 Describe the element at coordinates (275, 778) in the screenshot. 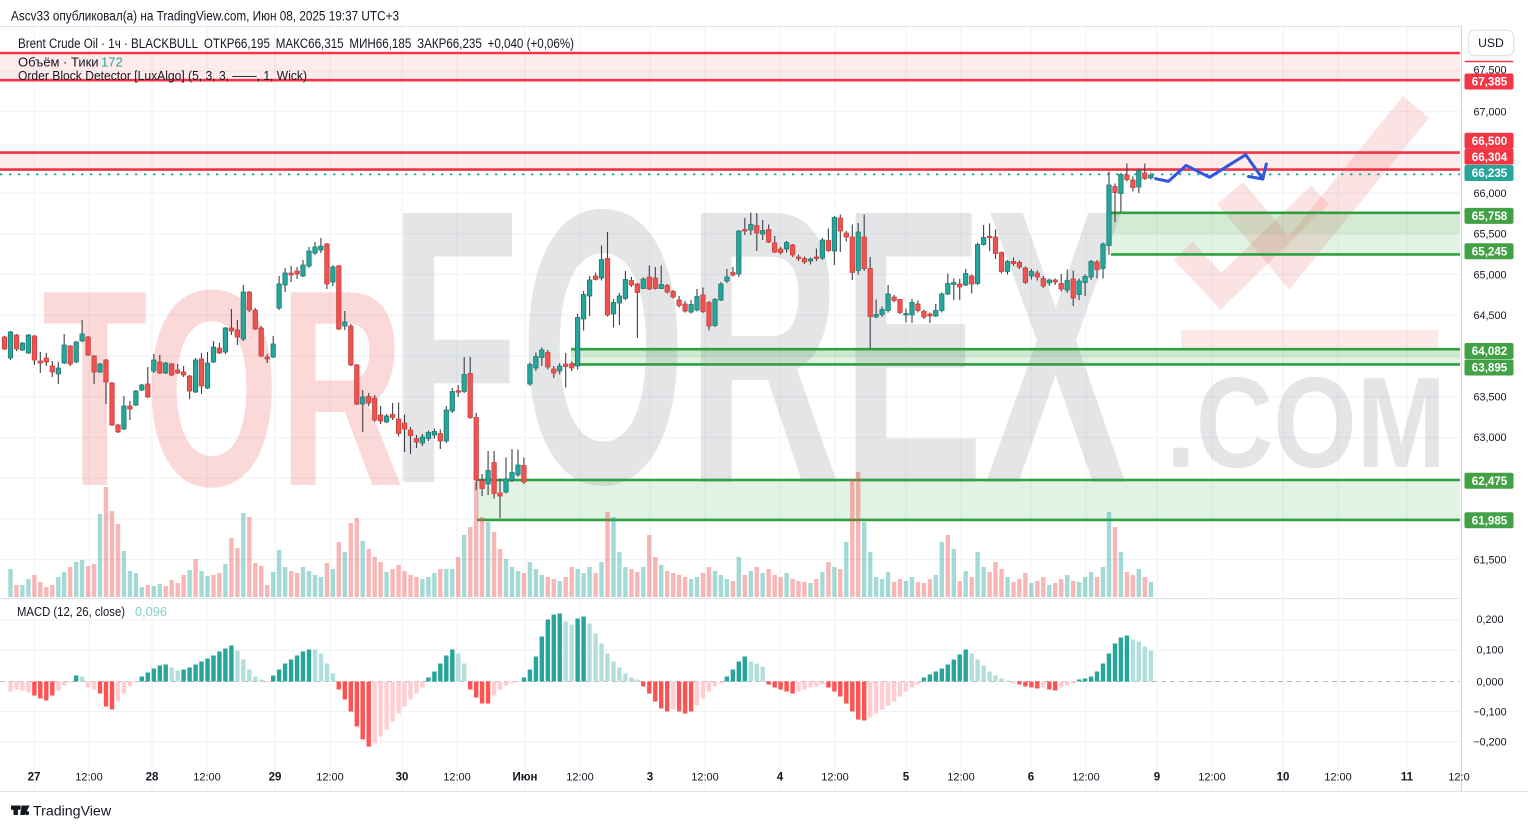

I see `svg-text: 29` at that location.